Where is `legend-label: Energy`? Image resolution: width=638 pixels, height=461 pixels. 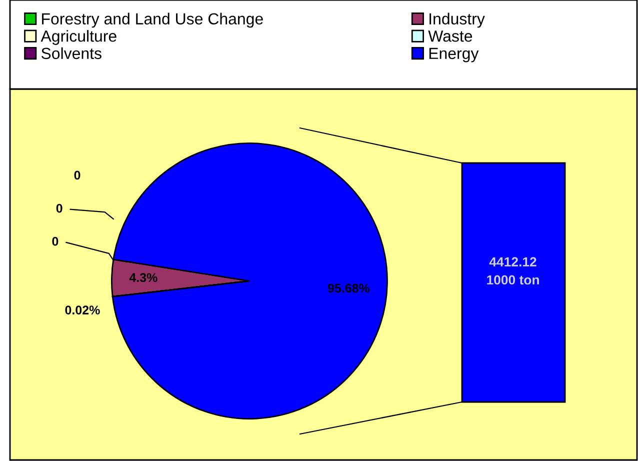
legend-label: Energy is located at coordinates (454, 55).